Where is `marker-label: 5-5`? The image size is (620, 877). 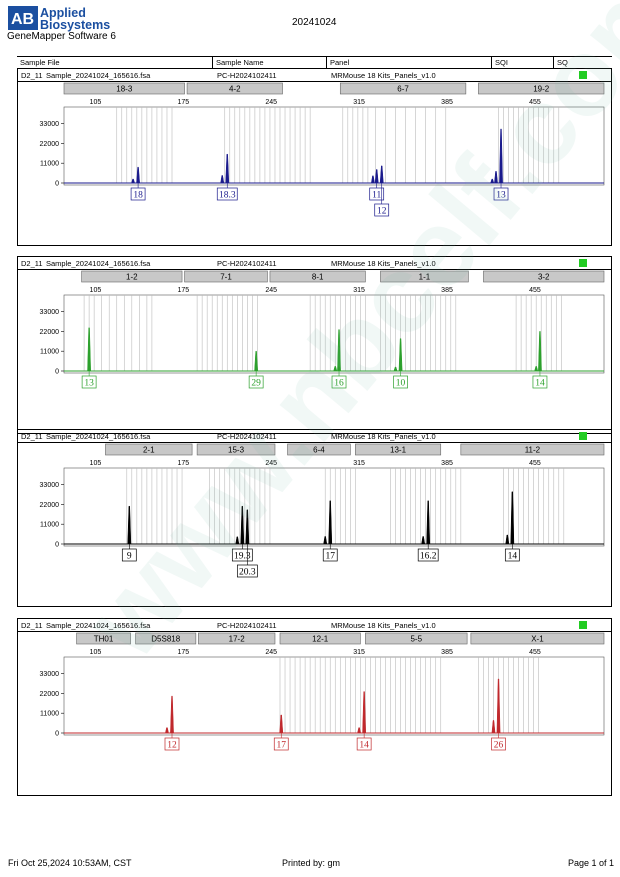 marker-label: 5-5 is located at coordinates (416, 639).